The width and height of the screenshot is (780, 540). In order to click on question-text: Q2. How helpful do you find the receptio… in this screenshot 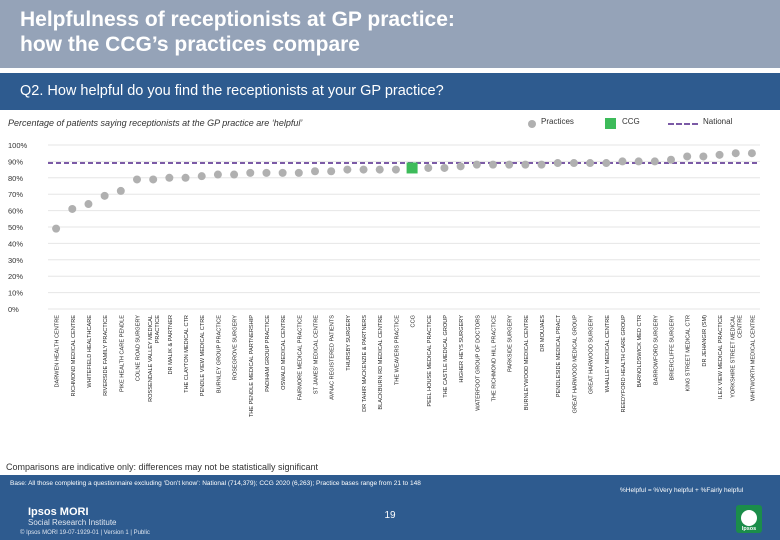, I will do `click(232, 91)`.